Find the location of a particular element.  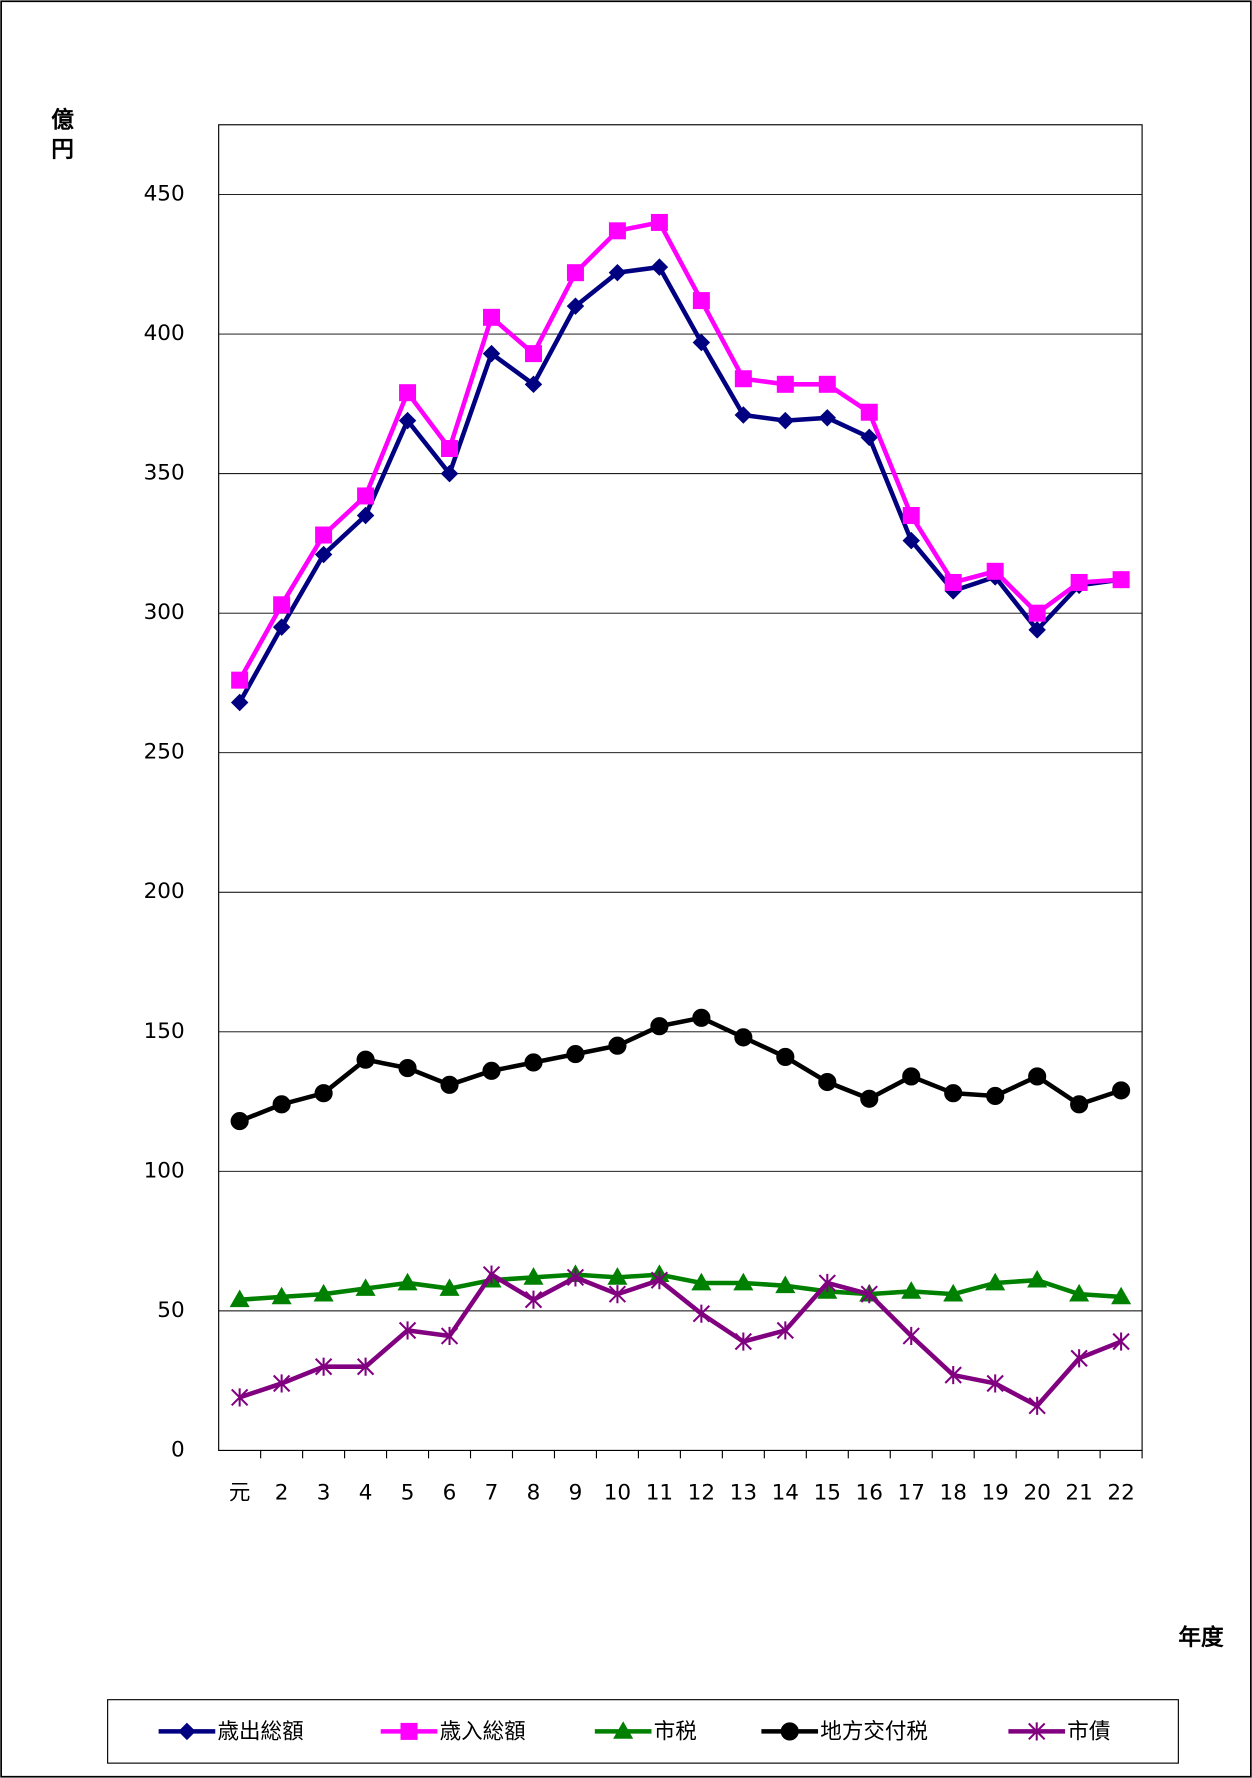

x-tick-label: 21 is located at coordinates (1078, 1492).